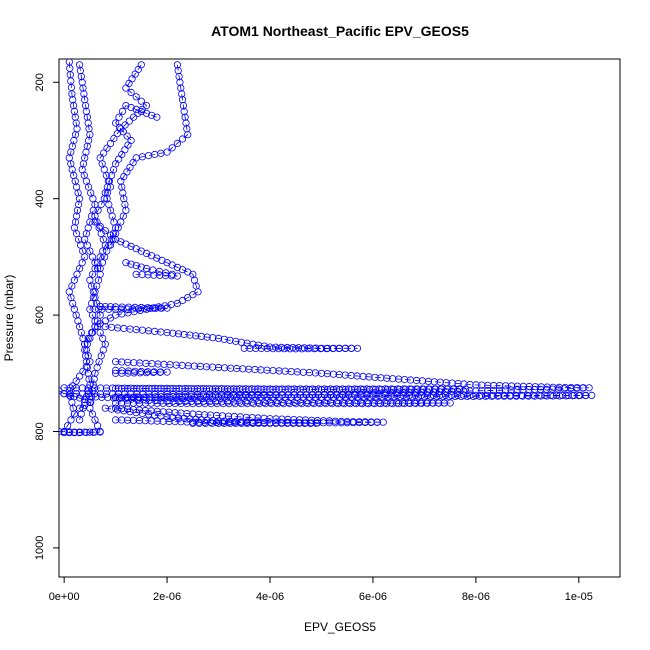 Image resolution: width=650 pixels, height=650 pixels. What do you see at coordinates (340, 31) in the screenshot?
I see `chart-title: ATOM1 Northeast_Pacific EPV_GEOS5` at bounding box center [340, 31].